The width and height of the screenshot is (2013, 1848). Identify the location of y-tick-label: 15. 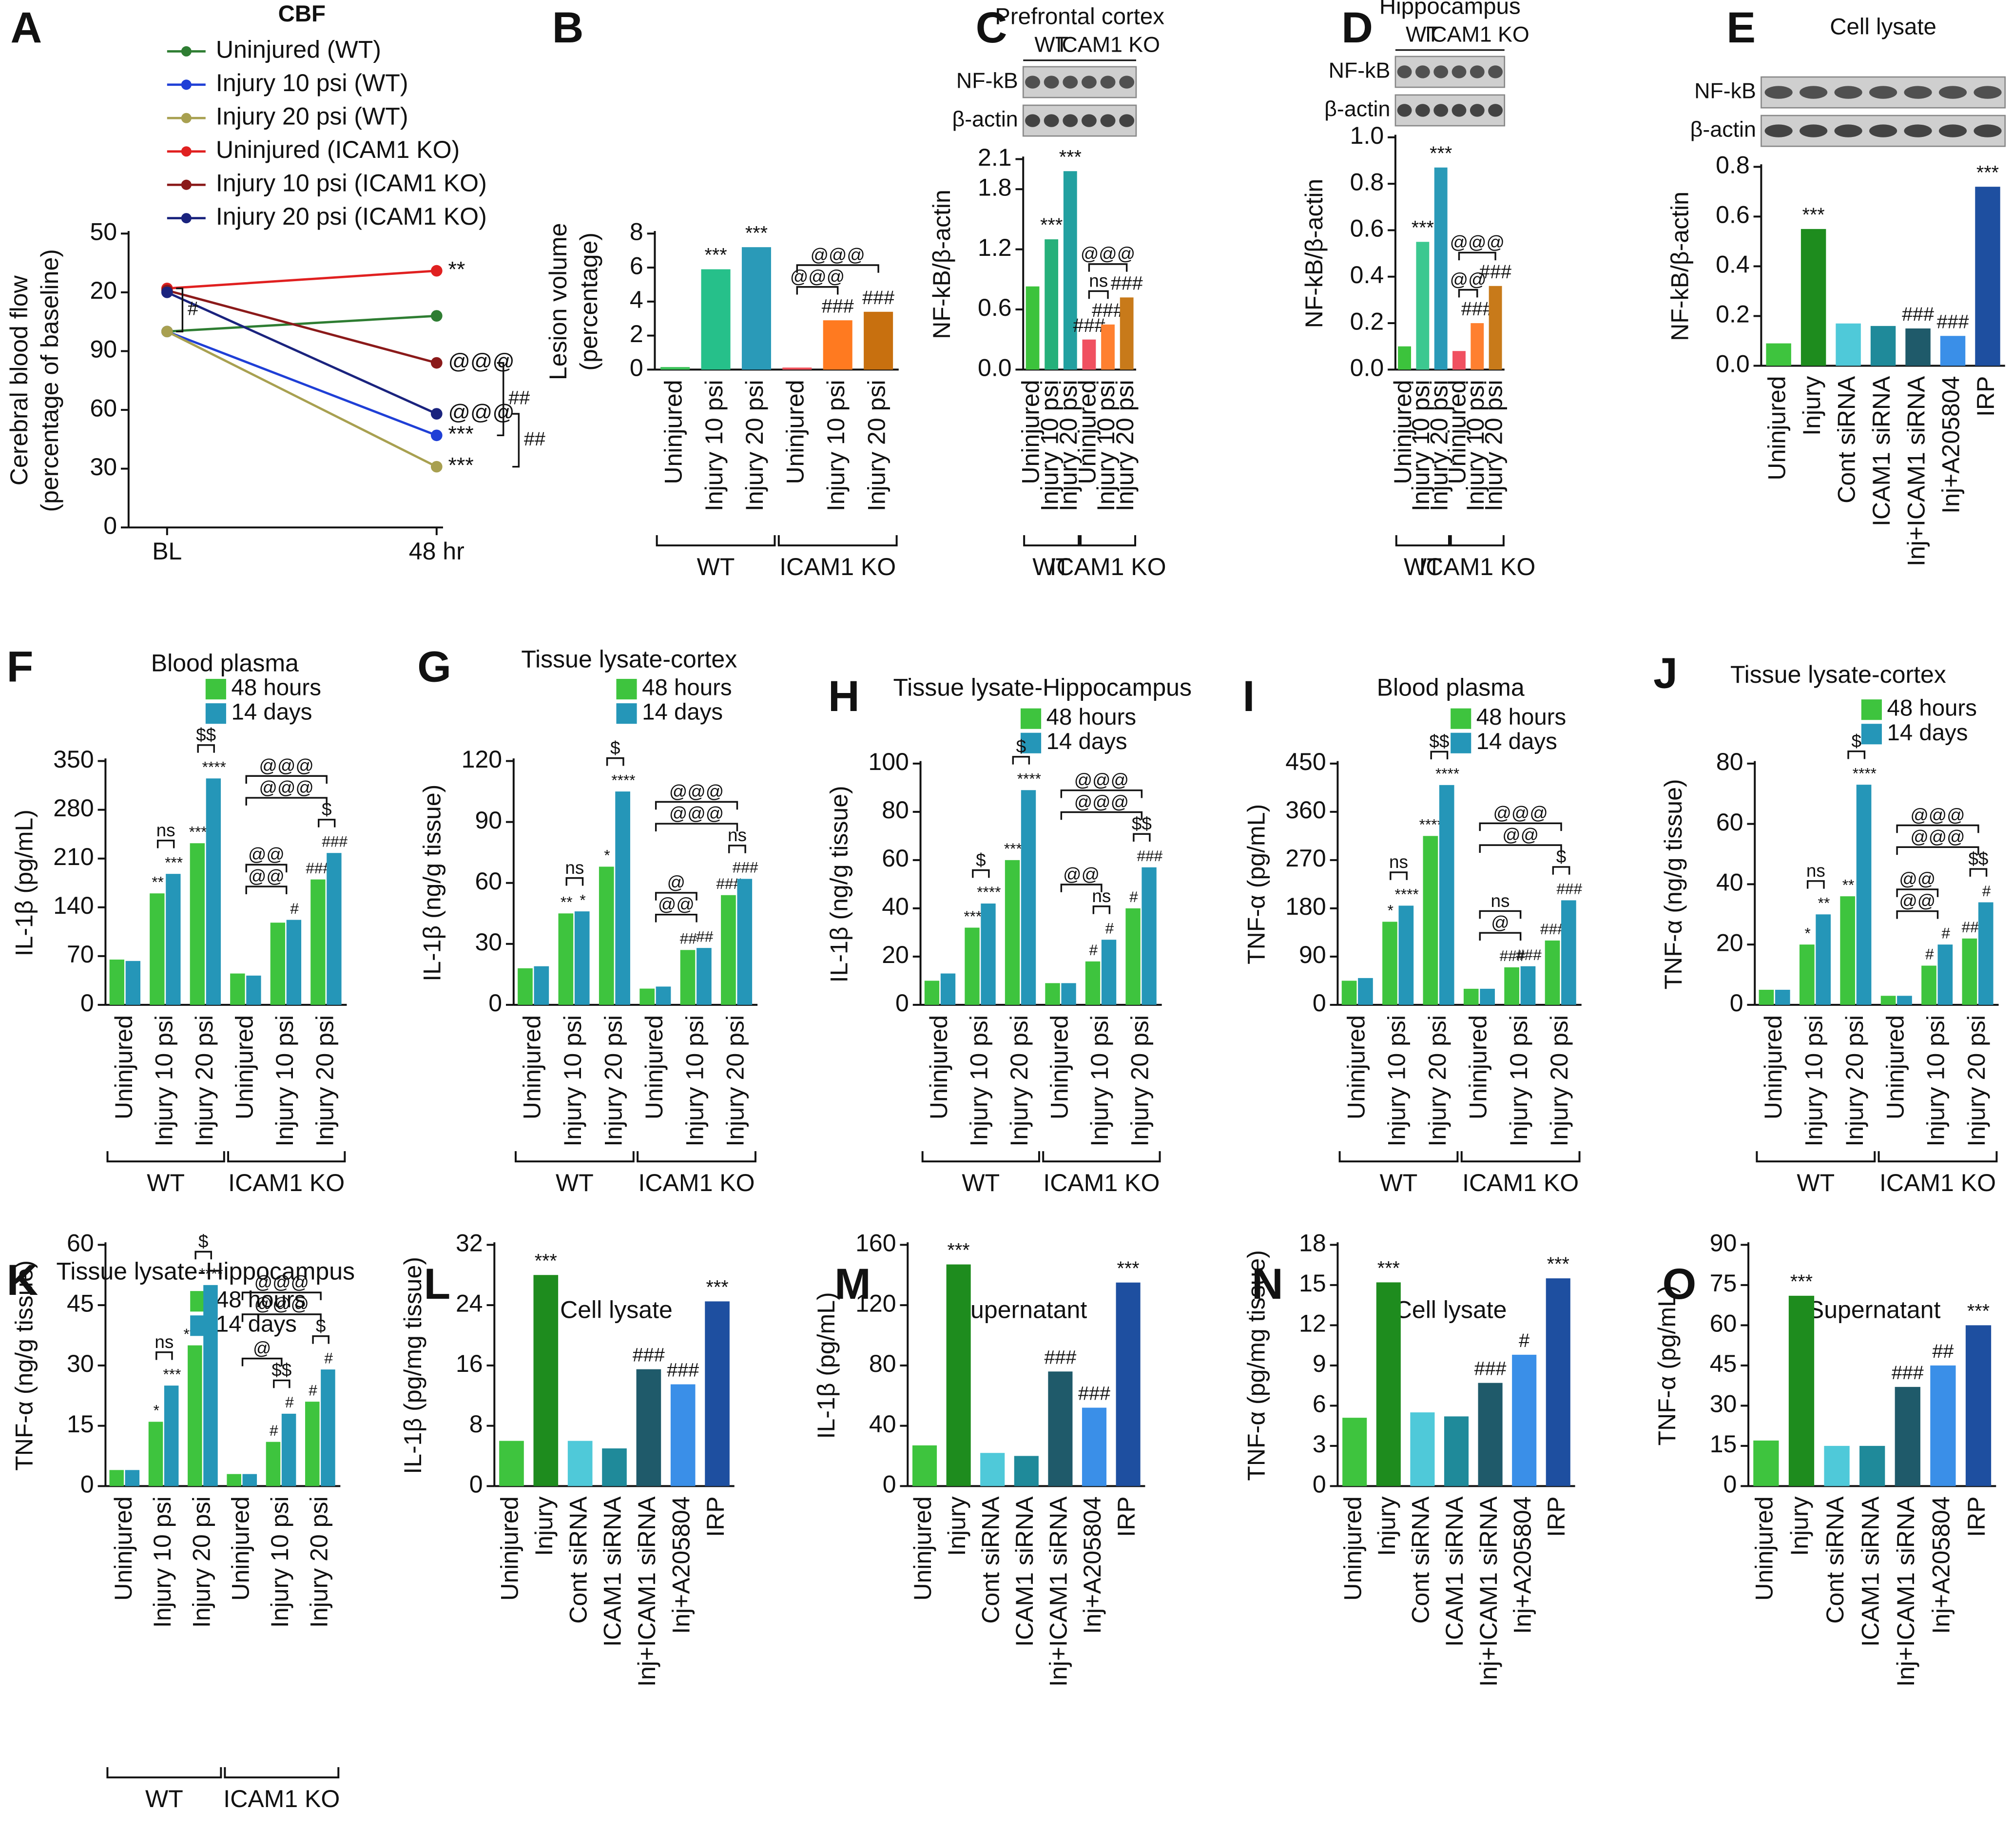
(1723, 1444).